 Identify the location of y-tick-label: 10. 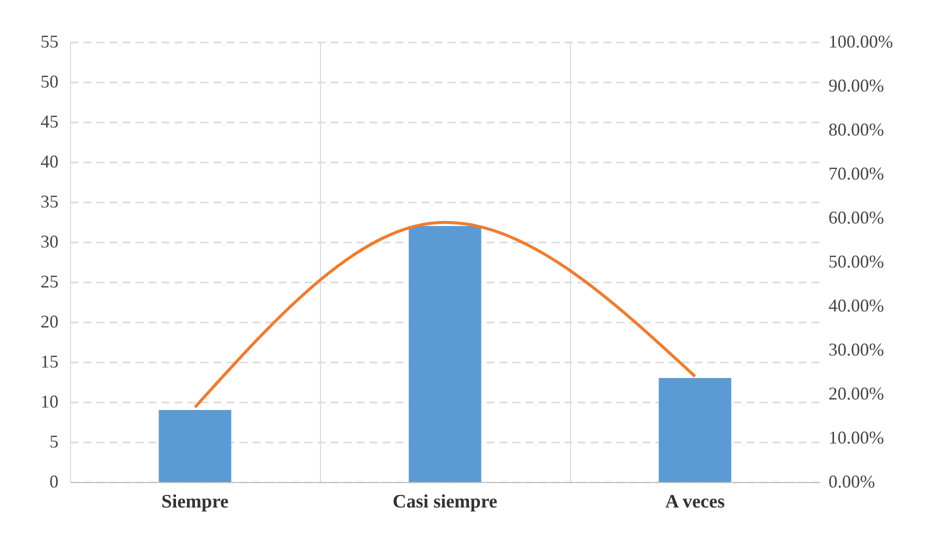
(49, 402).